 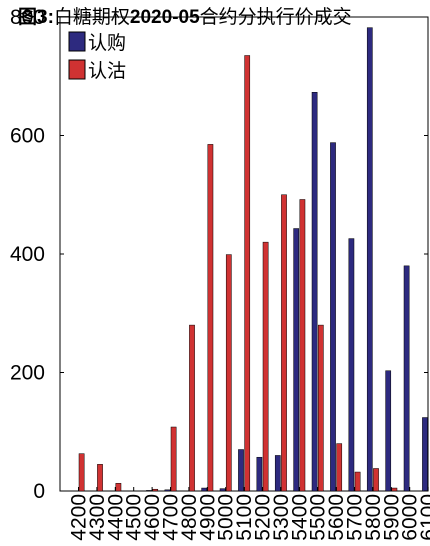 What do you see at coordinates (244, 517) in the screenshot?
I see `x-tick-label: 5100` at bounding box center [244, 517].